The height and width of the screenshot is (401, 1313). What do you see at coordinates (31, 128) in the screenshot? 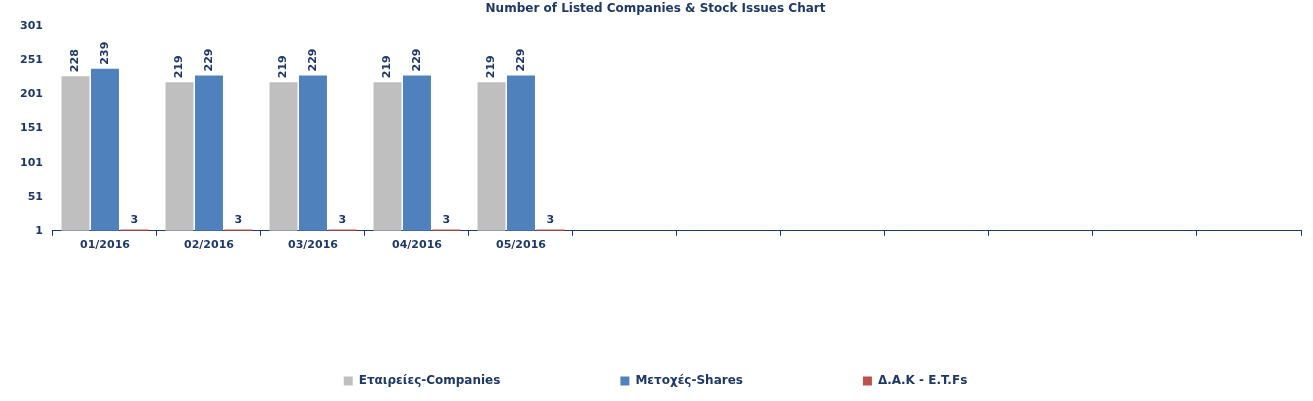
I see `y-tick-label: 151` at bounding box center [31, 128].